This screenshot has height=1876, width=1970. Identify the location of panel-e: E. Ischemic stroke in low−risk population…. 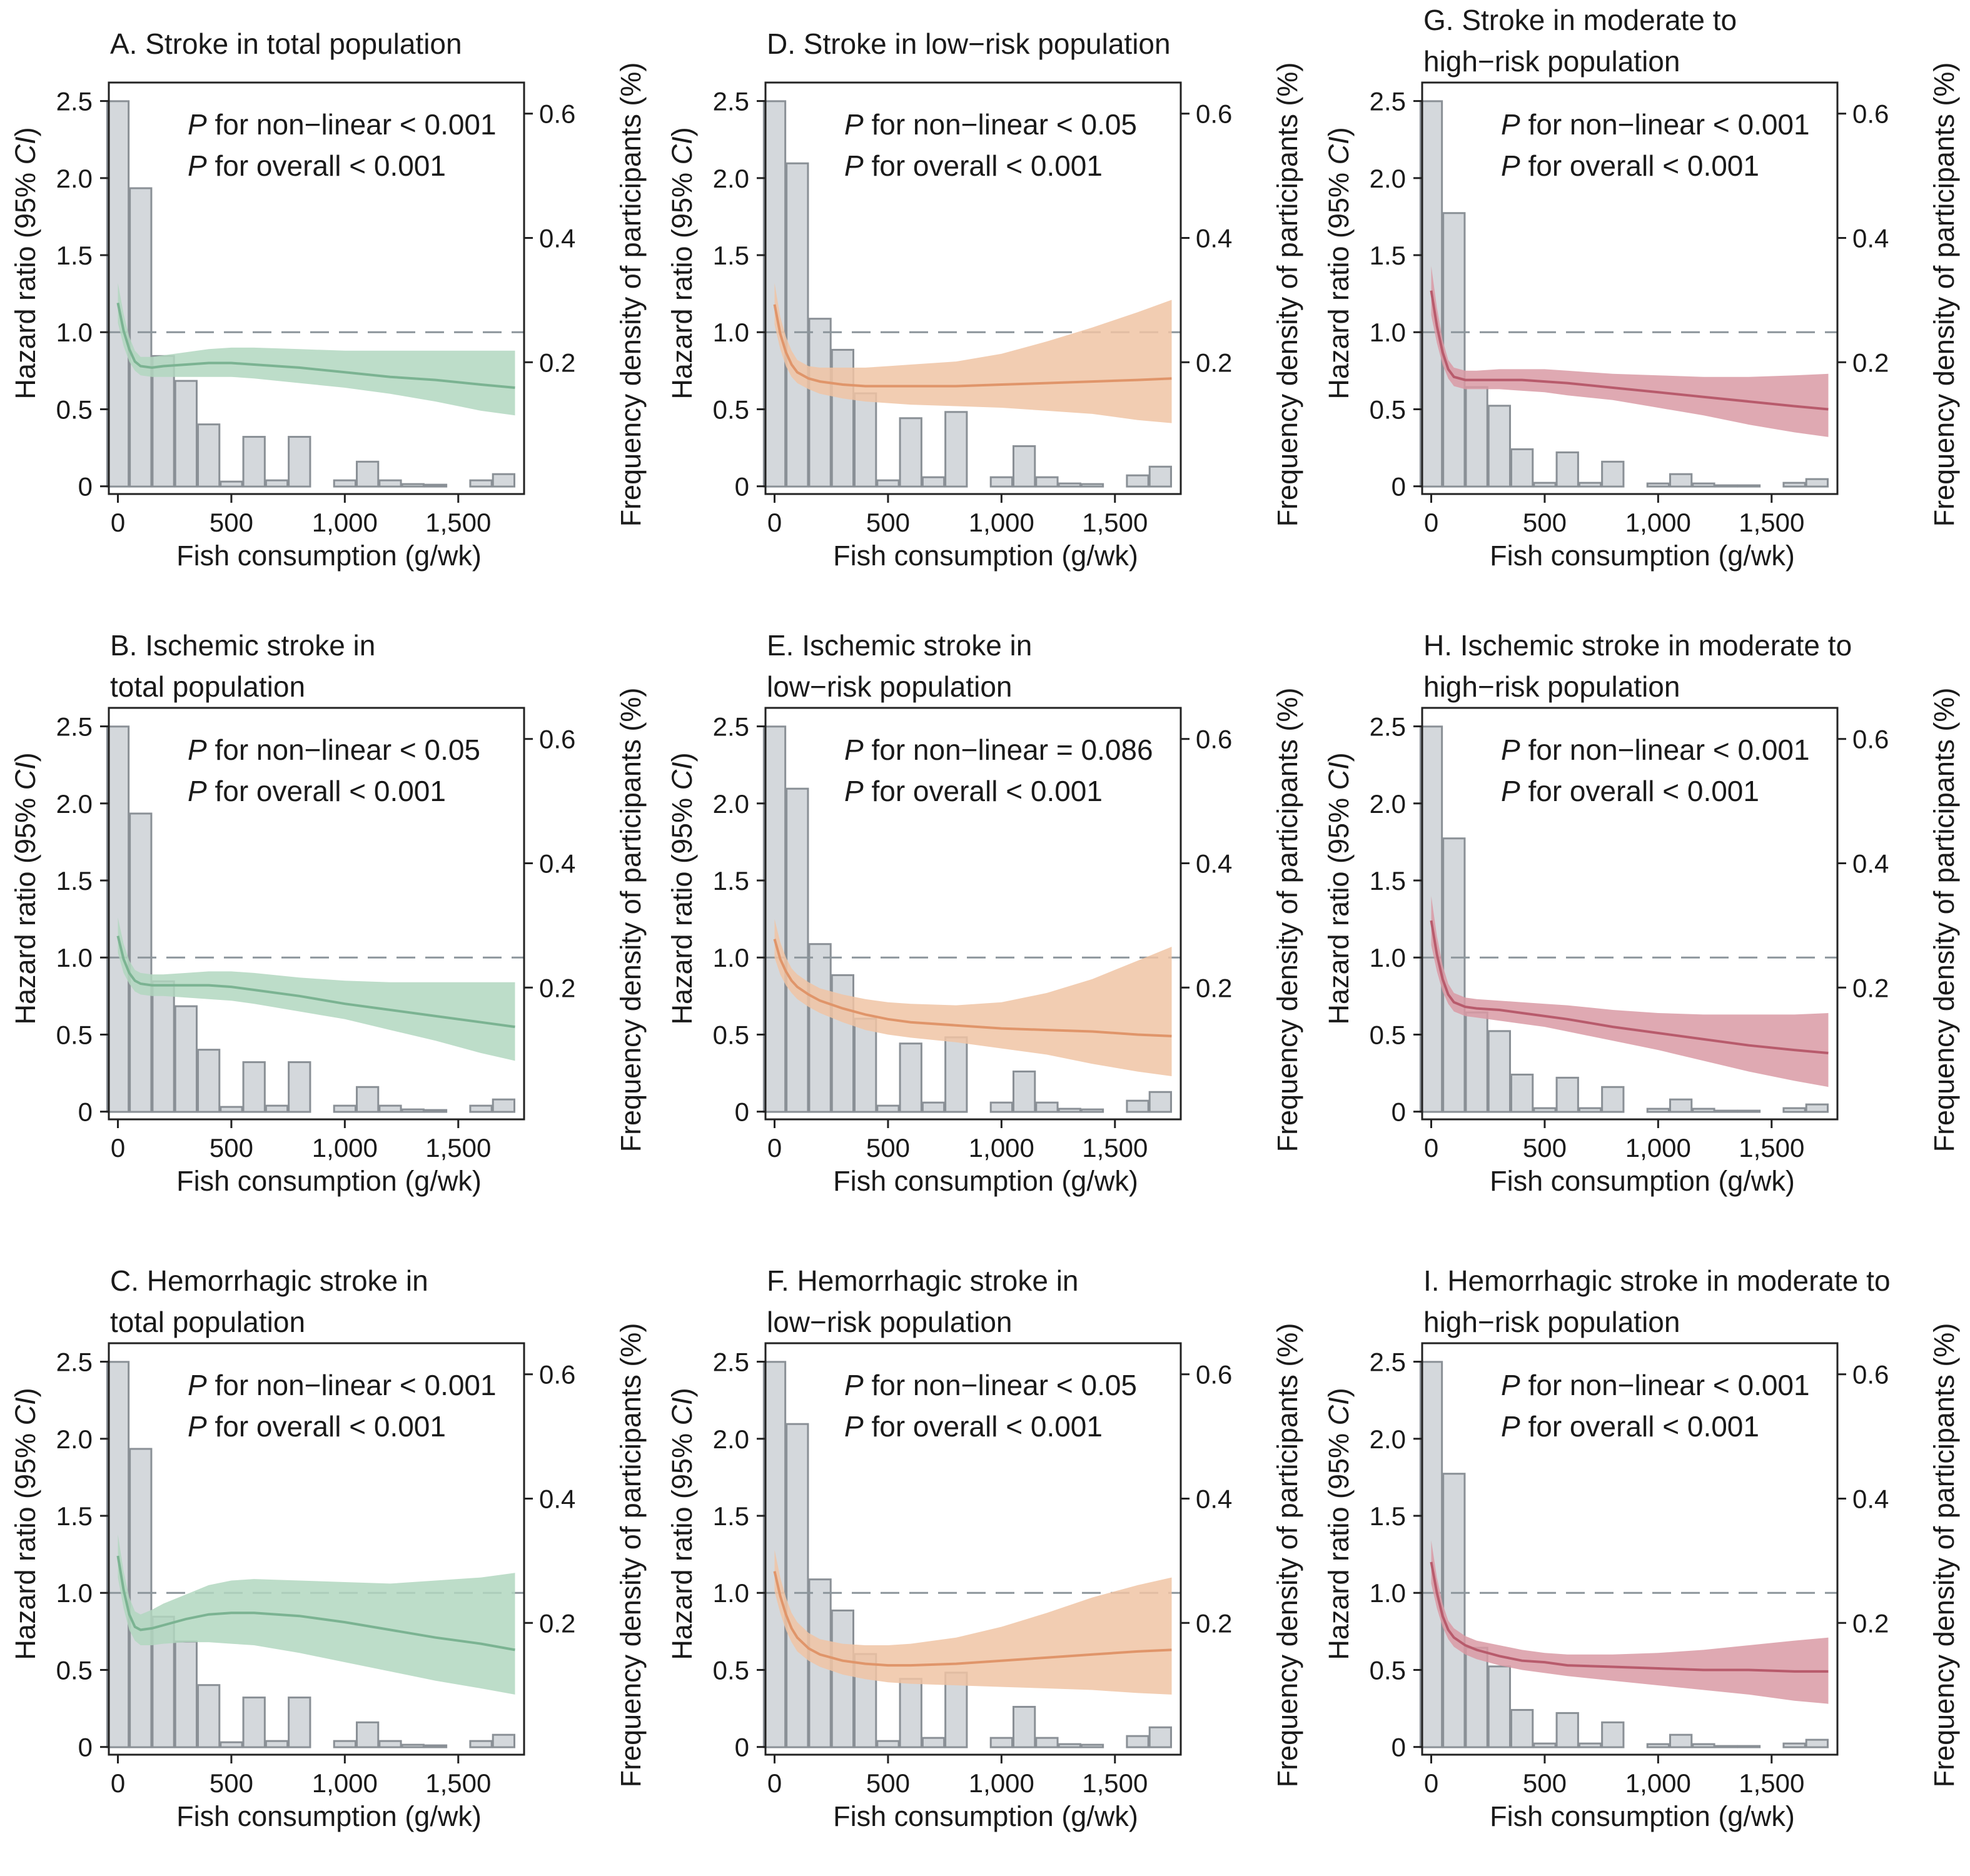
(985, 933).